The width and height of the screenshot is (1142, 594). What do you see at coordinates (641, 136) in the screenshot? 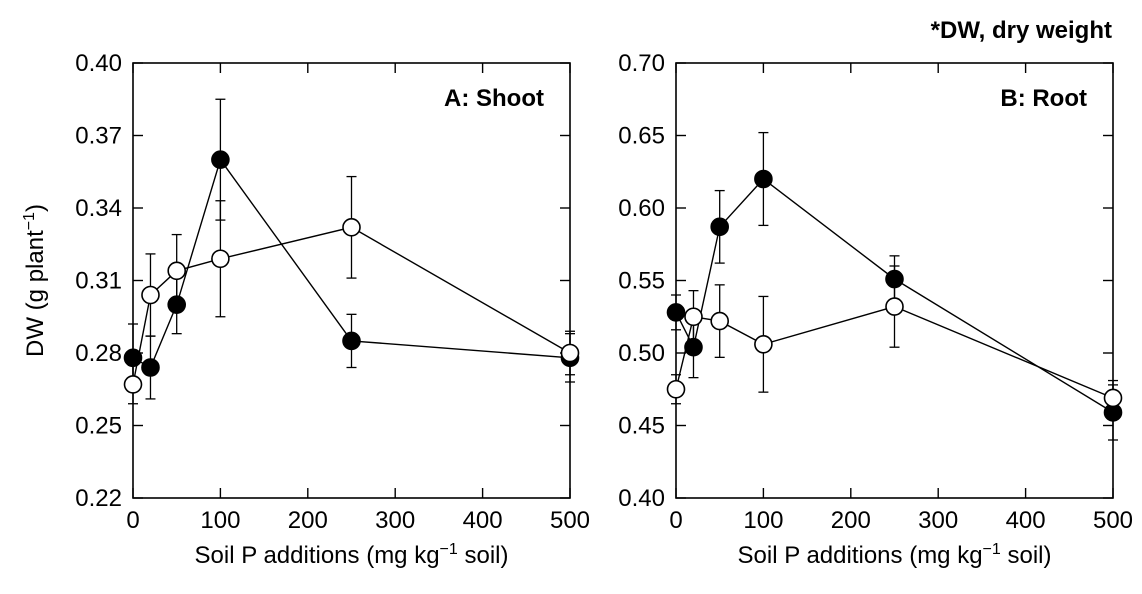
I see `y-tick-label: 0.65` at bounding box center [641, 136].